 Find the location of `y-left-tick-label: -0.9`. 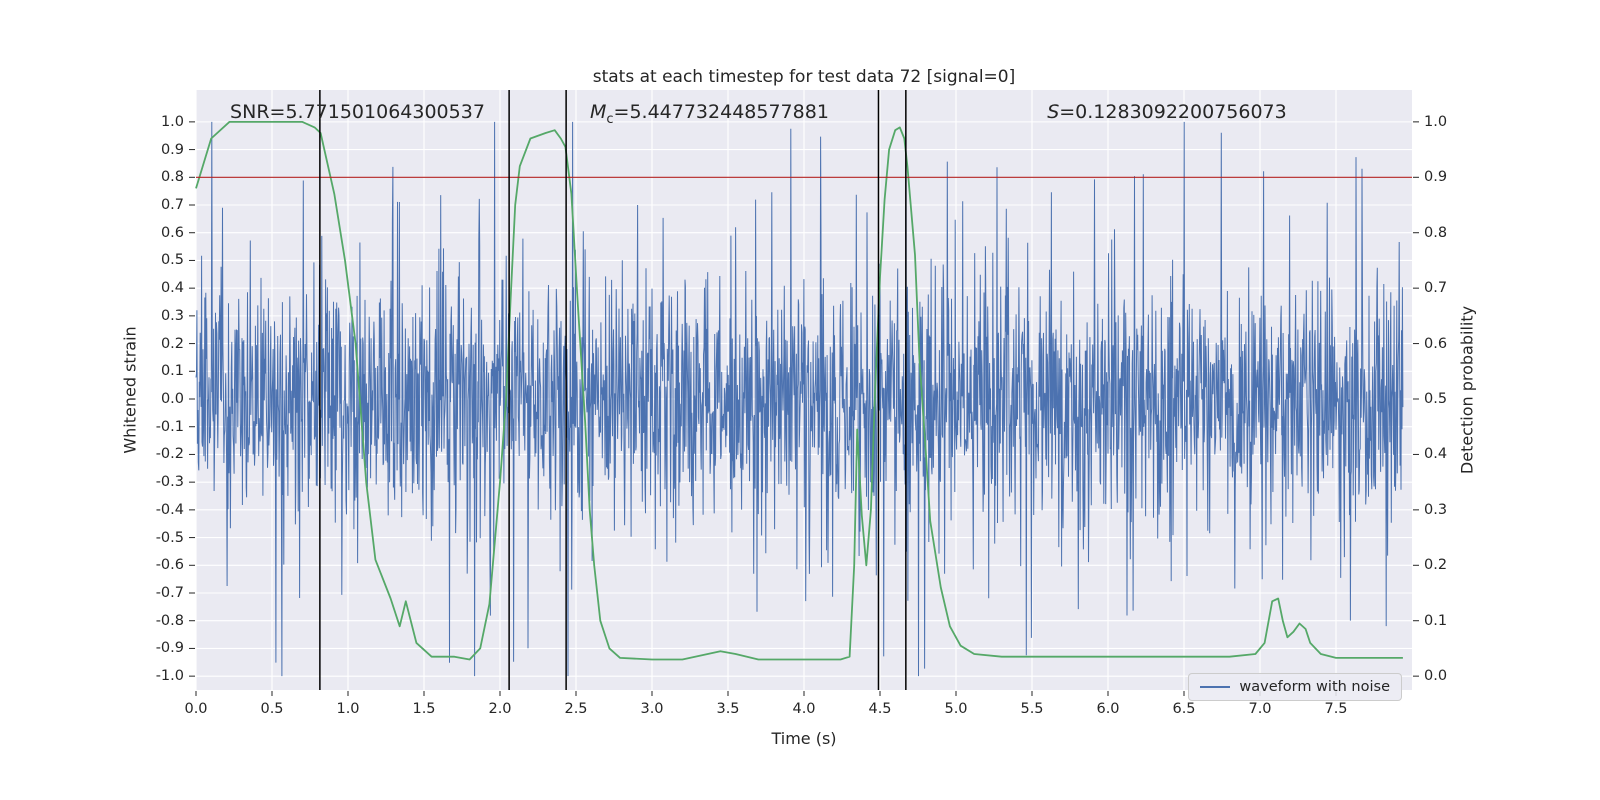

y-left-tick-label: -0.9 is located at coordinates (169, 648).